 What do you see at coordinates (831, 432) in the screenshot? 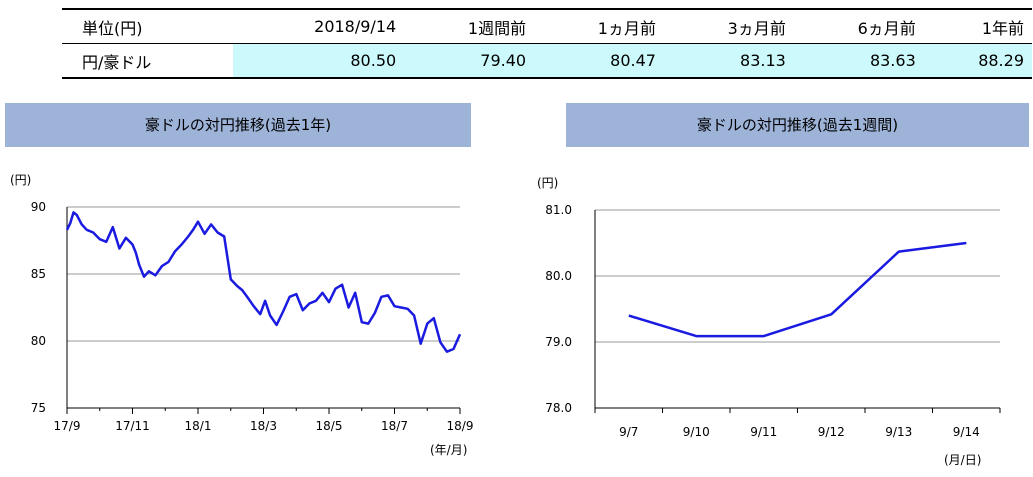
I see `x-tick-label-right: 9/12` at bounding box center [831, 432].